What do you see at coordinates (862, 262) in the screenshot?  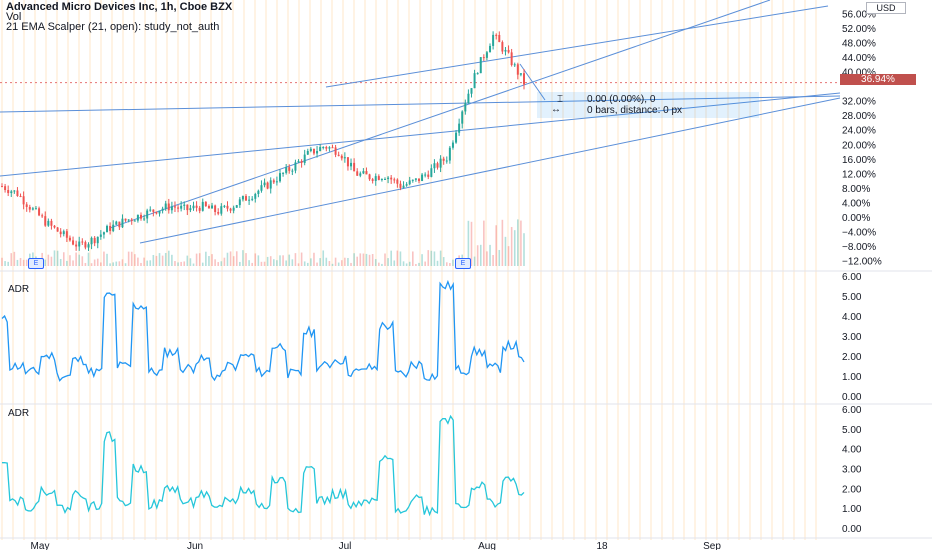 I see `price-tick-label: −12.00%` at bounding box center [862, 262].